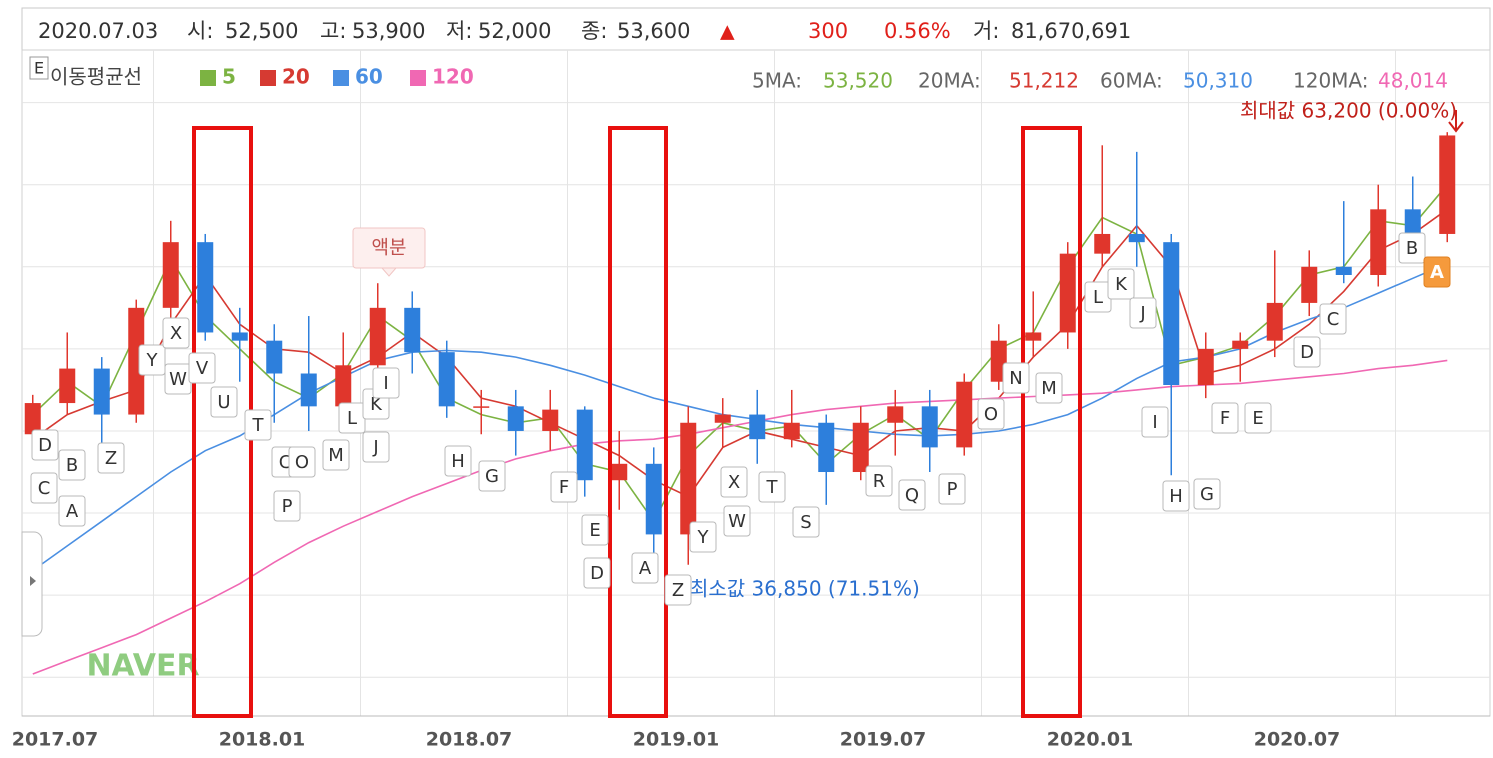 The width and height of the screenshot is (1493, 758). Describe the element at coordinates (727, 32) in the screenshot. I see `change-mark: ▲` at that location.